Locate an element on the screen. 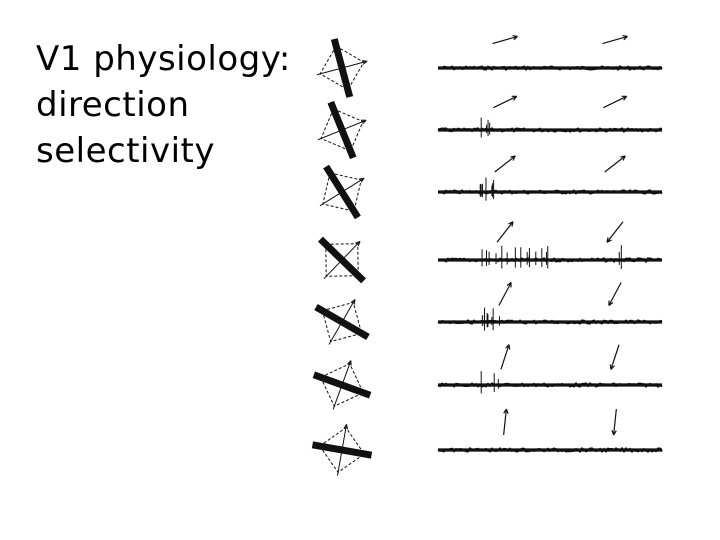  stimulus-column is located at coordinates (342, 257).